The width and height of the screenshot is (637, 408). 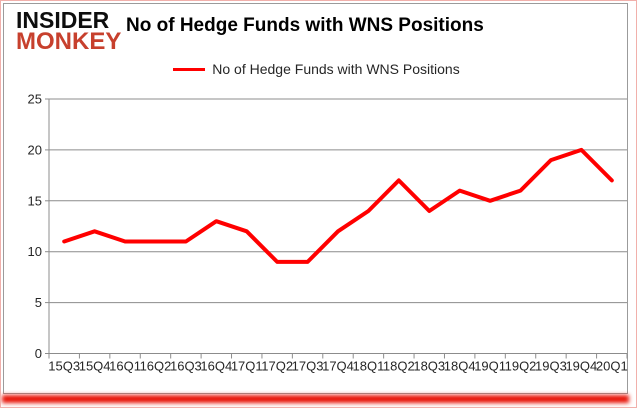 What do you see at coordinates (551, 366) in the screenshot?
I see `x-axis-label: 19Q3` at bounding box center [551, 366].